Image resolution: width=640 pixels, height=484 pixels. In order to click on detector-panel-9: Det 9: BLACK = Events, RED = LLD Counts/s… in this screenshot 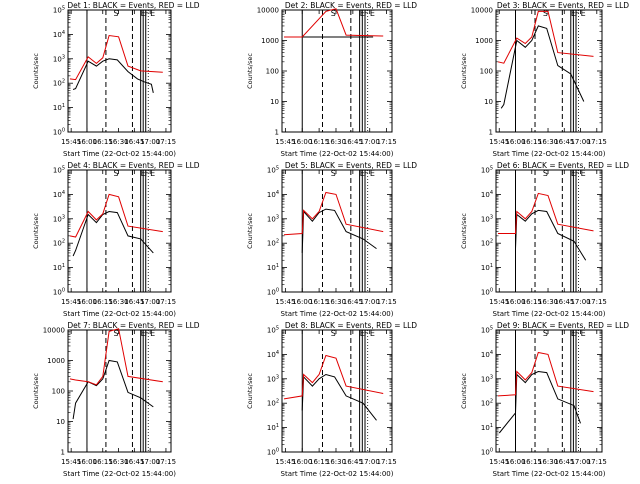, I will do `click(544, 399)`.